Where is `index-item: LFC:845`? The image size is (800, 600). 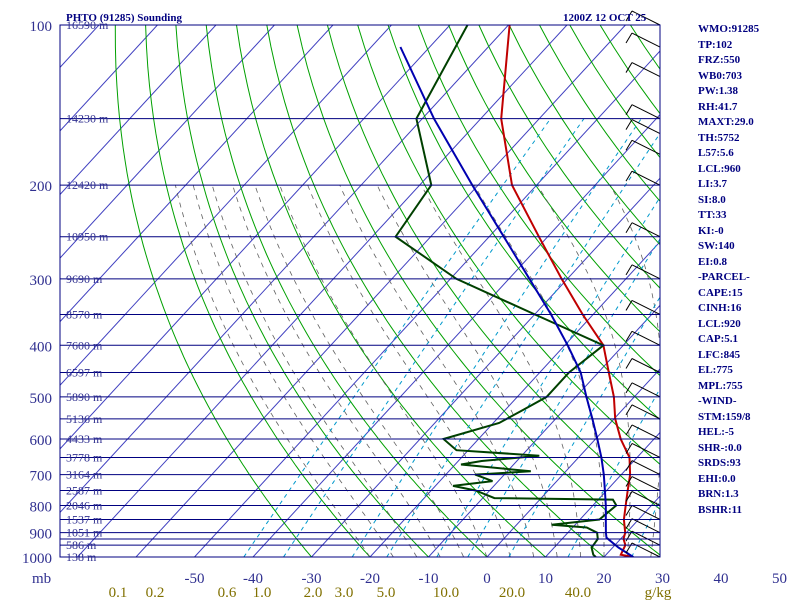 index-item: LFC:845 is located at coordinates (719, 354).